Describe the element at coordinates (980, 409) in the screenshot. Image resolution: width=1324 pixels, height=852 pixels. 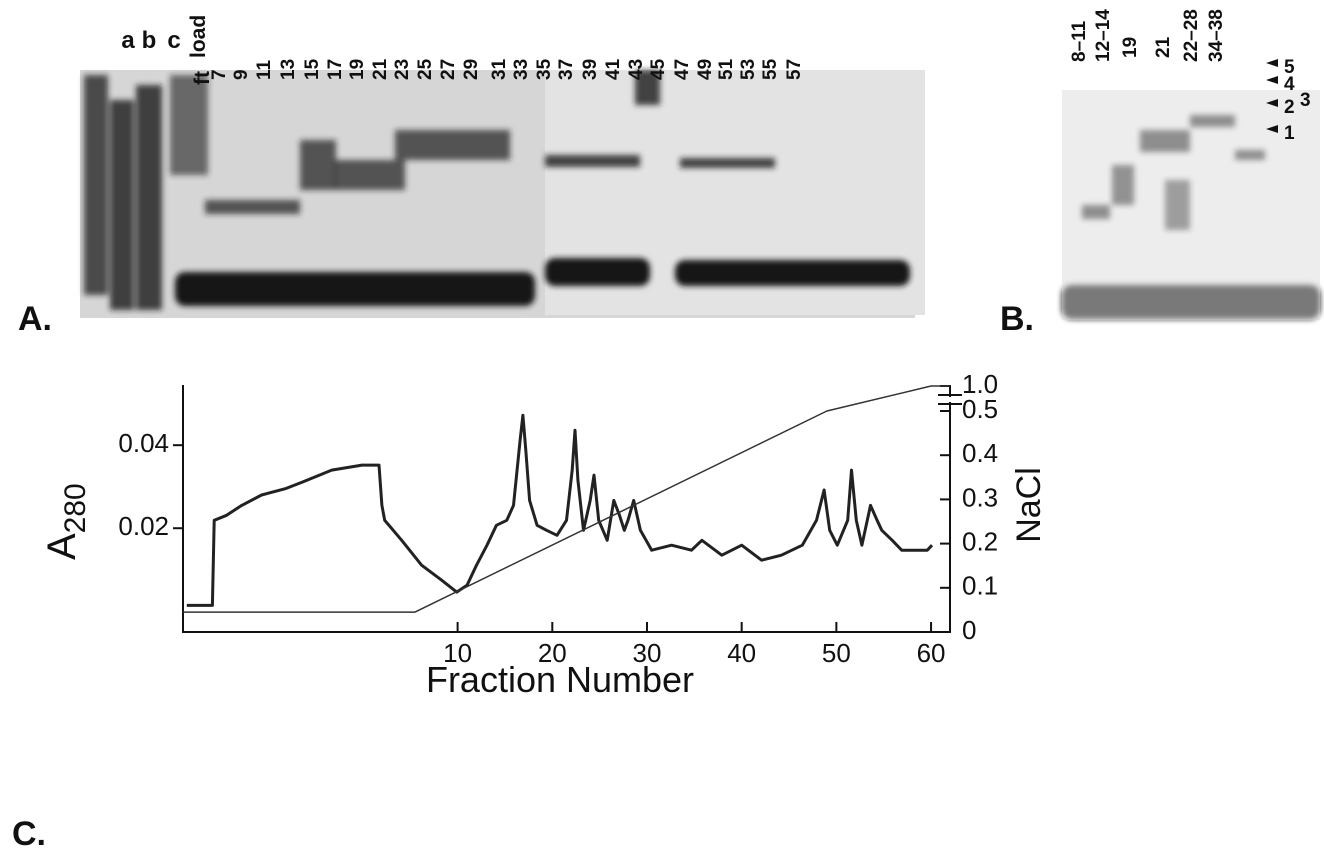
I see `y2-tick-label: 0.5` at that location.